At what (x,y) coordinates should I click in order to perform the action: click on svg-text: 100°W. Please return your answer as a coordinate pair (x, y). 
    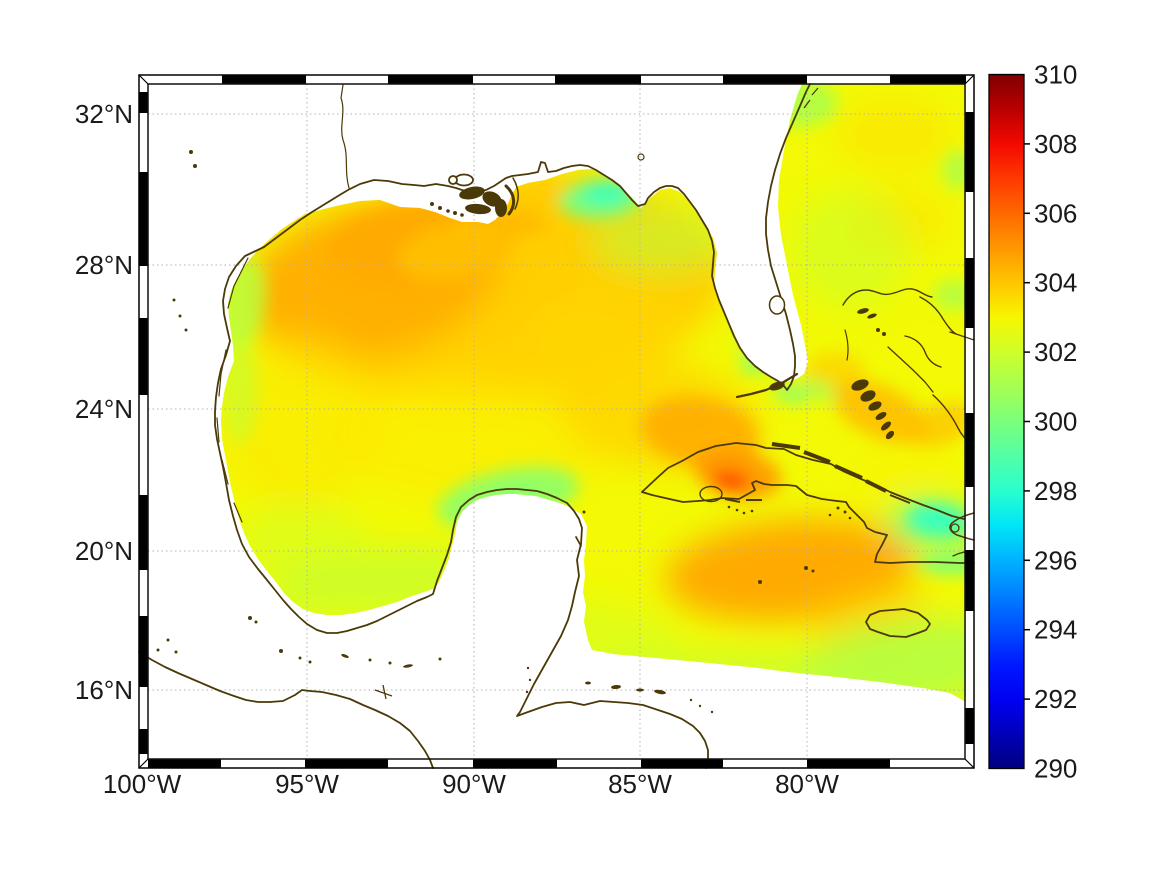
    Looking at the image, I should click on (142, 784).